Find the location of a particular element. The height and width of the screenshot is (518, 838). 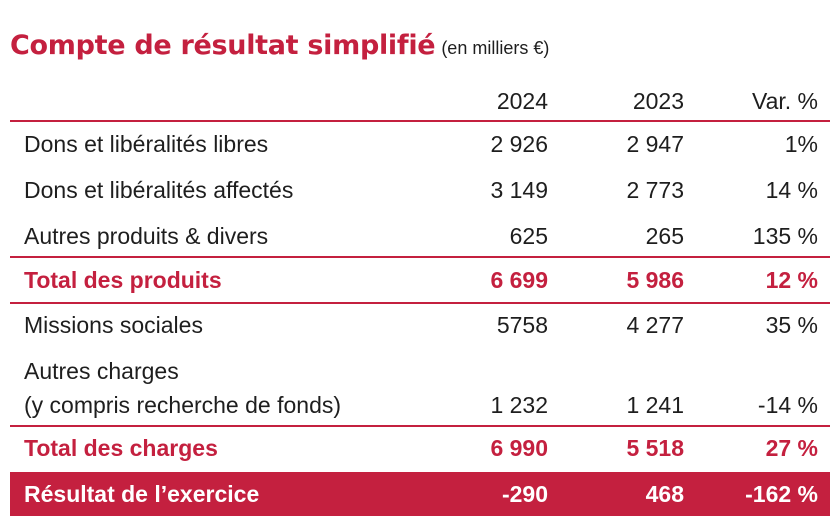

value-2023: 5 518 is located at coordinates (655, 448).